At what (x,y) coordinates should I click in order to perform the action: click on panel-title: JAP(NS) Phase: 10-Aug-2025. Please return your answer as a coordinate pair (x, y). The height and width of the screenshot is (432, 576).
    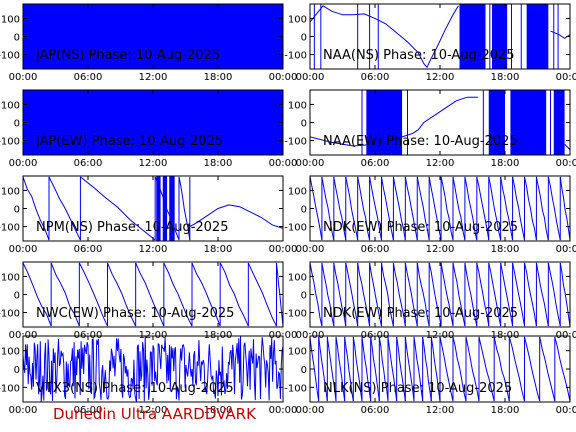
    Looking at the image, I should click on (127, 55).